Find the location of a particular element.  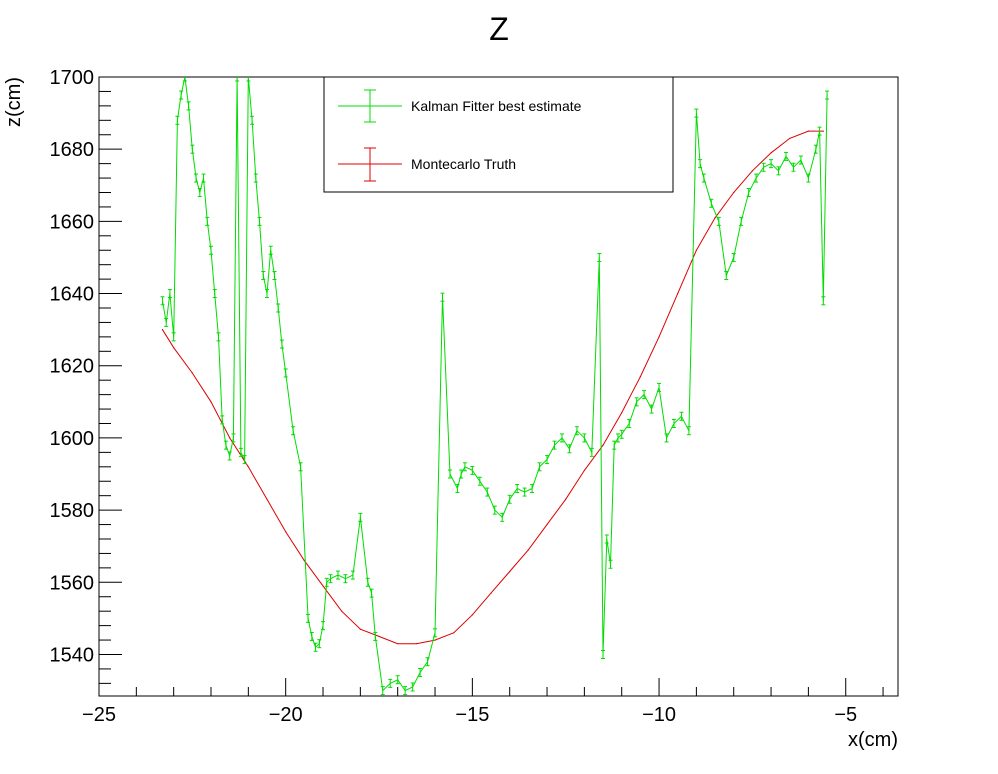

legend-box is located at coordinates (498, 134).